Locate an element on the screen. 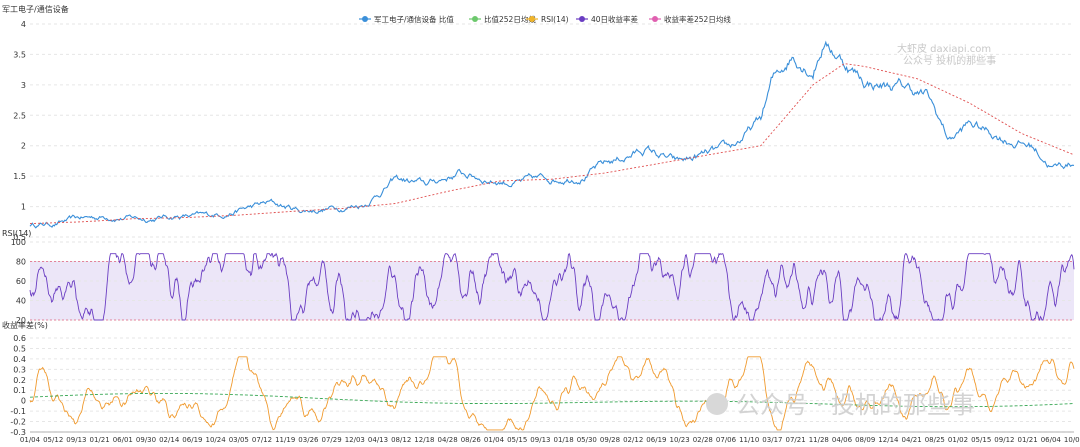 This screenshot has width=1080, height=447. legend-label: 军工电子/通信设备 比值 is located at coordinates (414, 19).